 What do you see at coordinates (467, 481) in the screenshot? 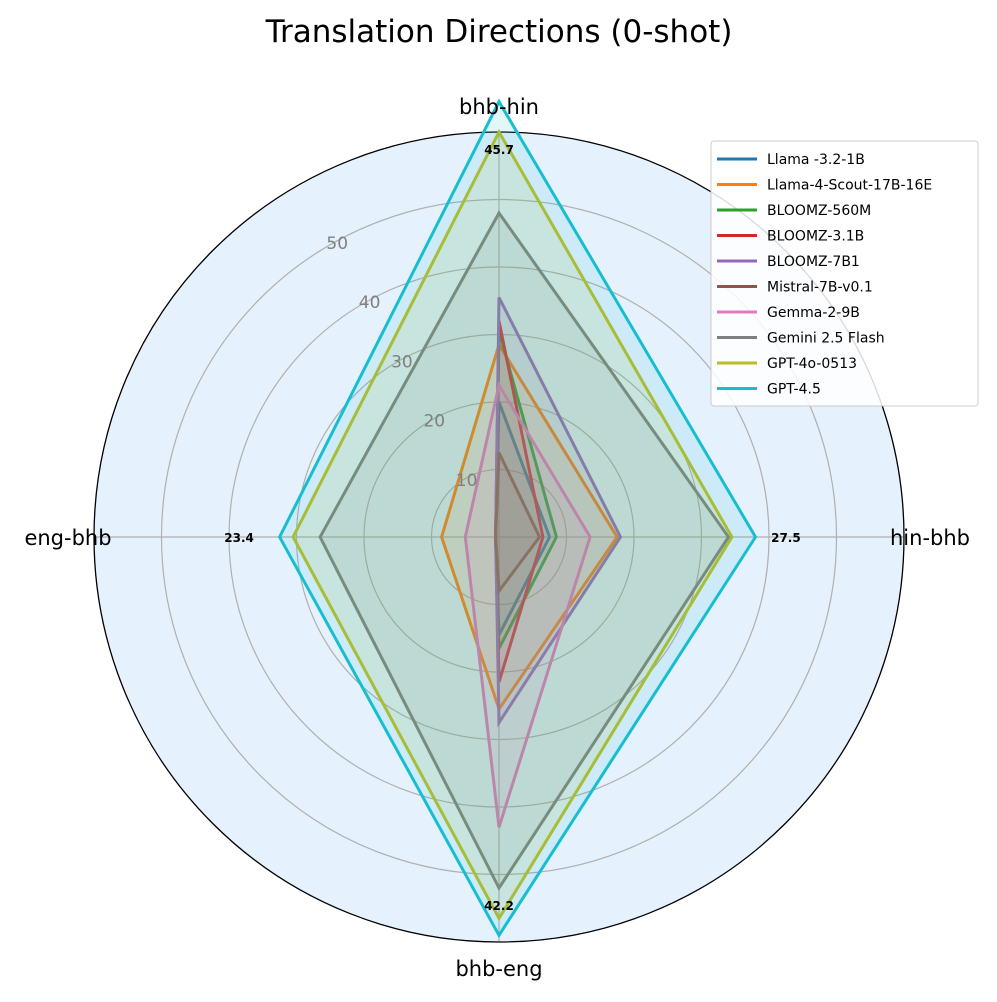
I see `radial-tick-label-10: 10` at bounding box center [467, 481].